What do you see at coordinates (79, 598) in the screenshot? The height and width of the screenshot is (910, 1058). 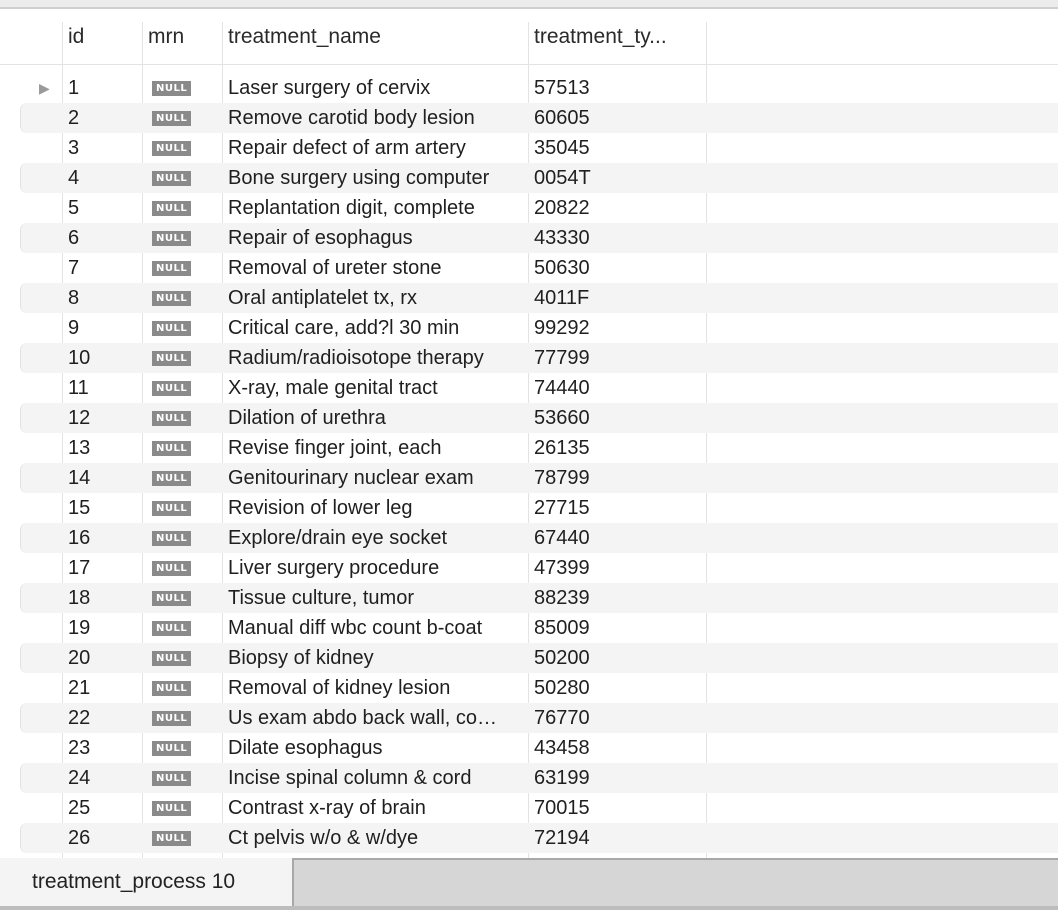 I see `cell-id: 18` at bounding box center [79, 598].